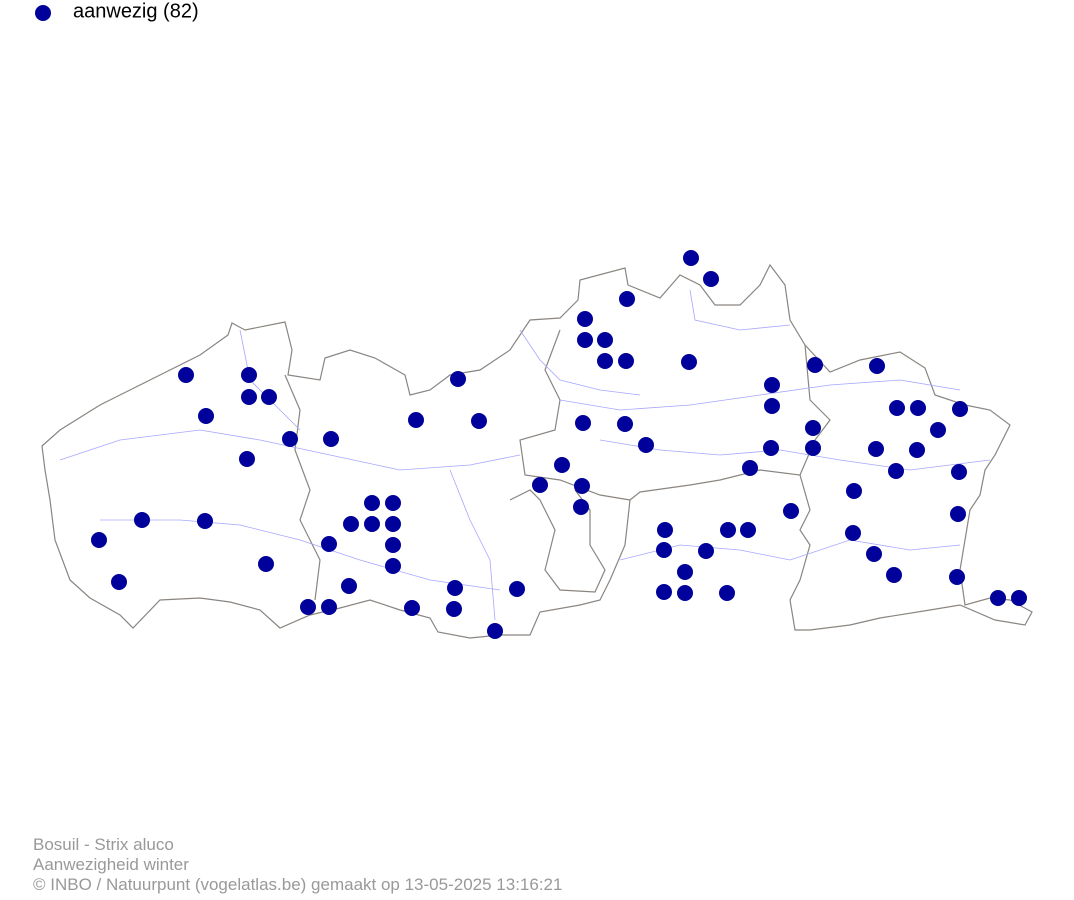 The width and height of the screenshot is (1074, 900). Describe the element at coordinates (43, 13) in the screenshot. I see `legend-marker` at that location.